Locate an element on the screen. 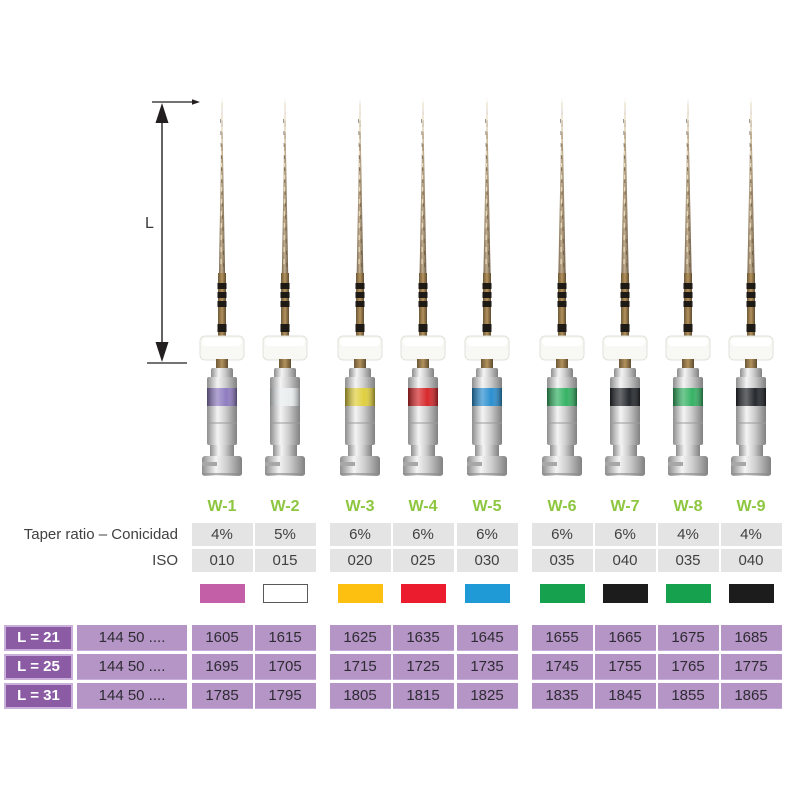 This screenshot has height=800, width=800. length-header-cell: L = 31 is located at coordinates (38, 696).